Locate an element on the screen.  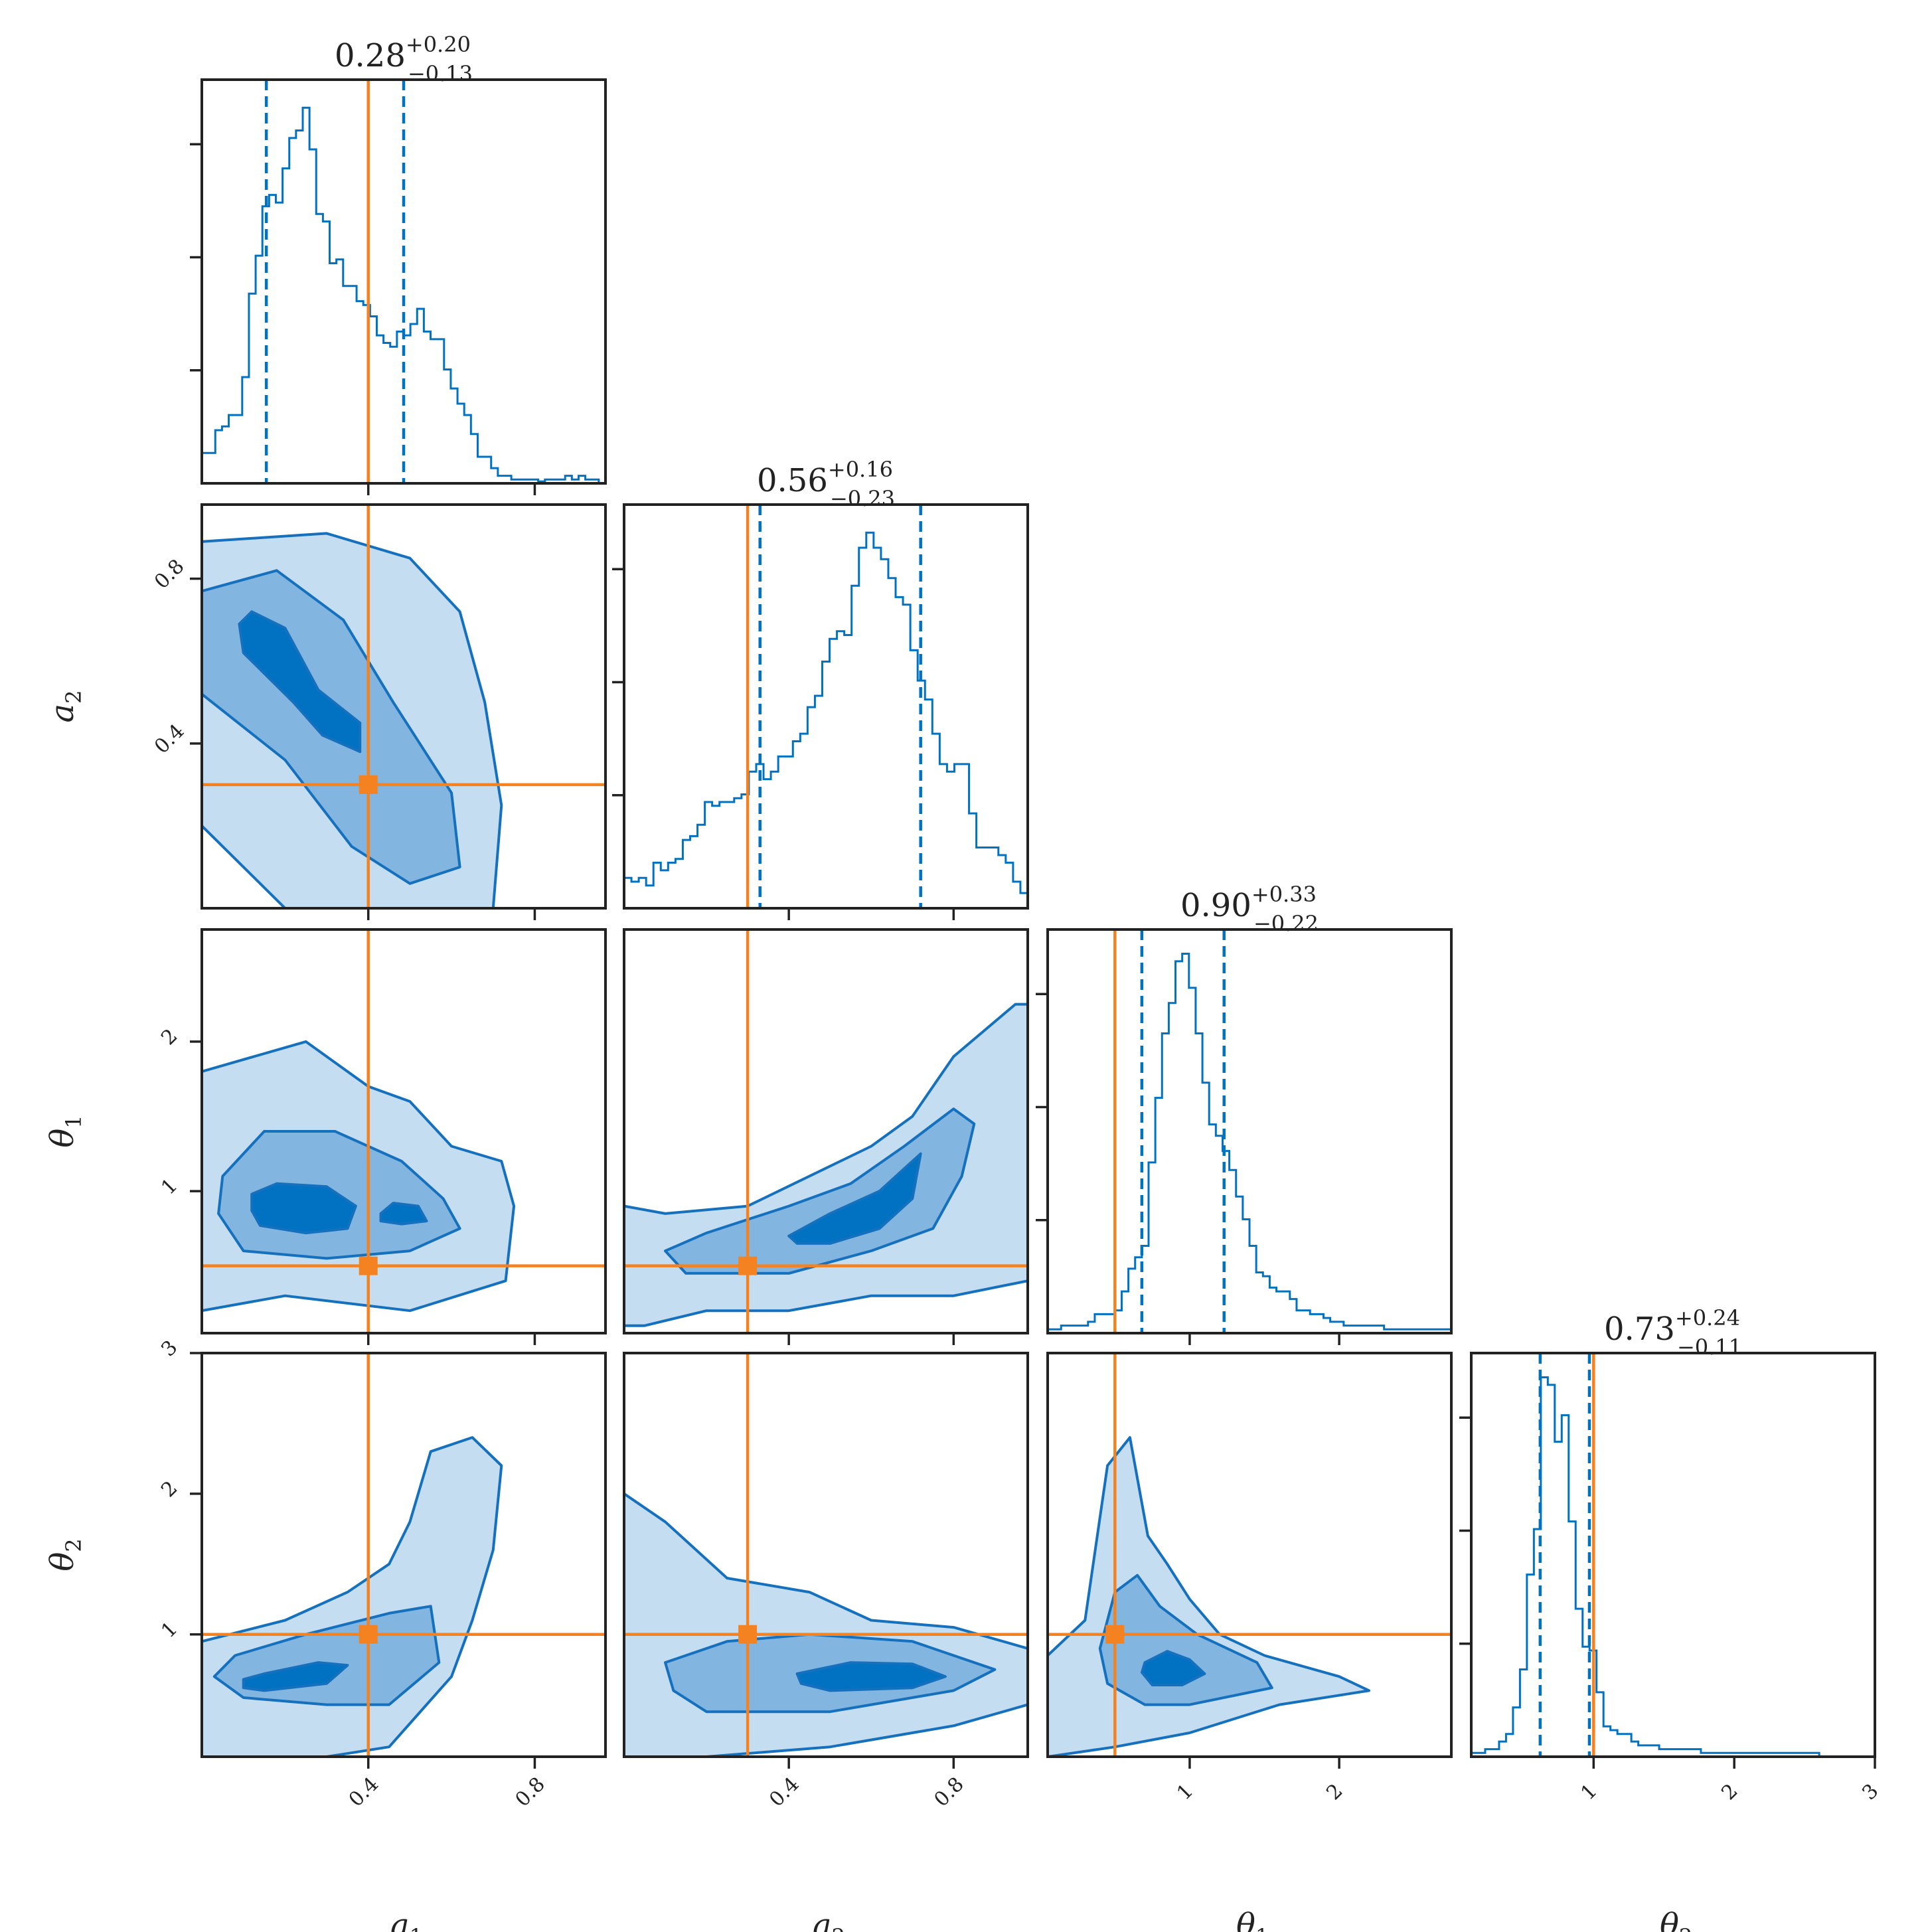
y-tick-label-theta2: 3 is located at coordinates (169, 1348).